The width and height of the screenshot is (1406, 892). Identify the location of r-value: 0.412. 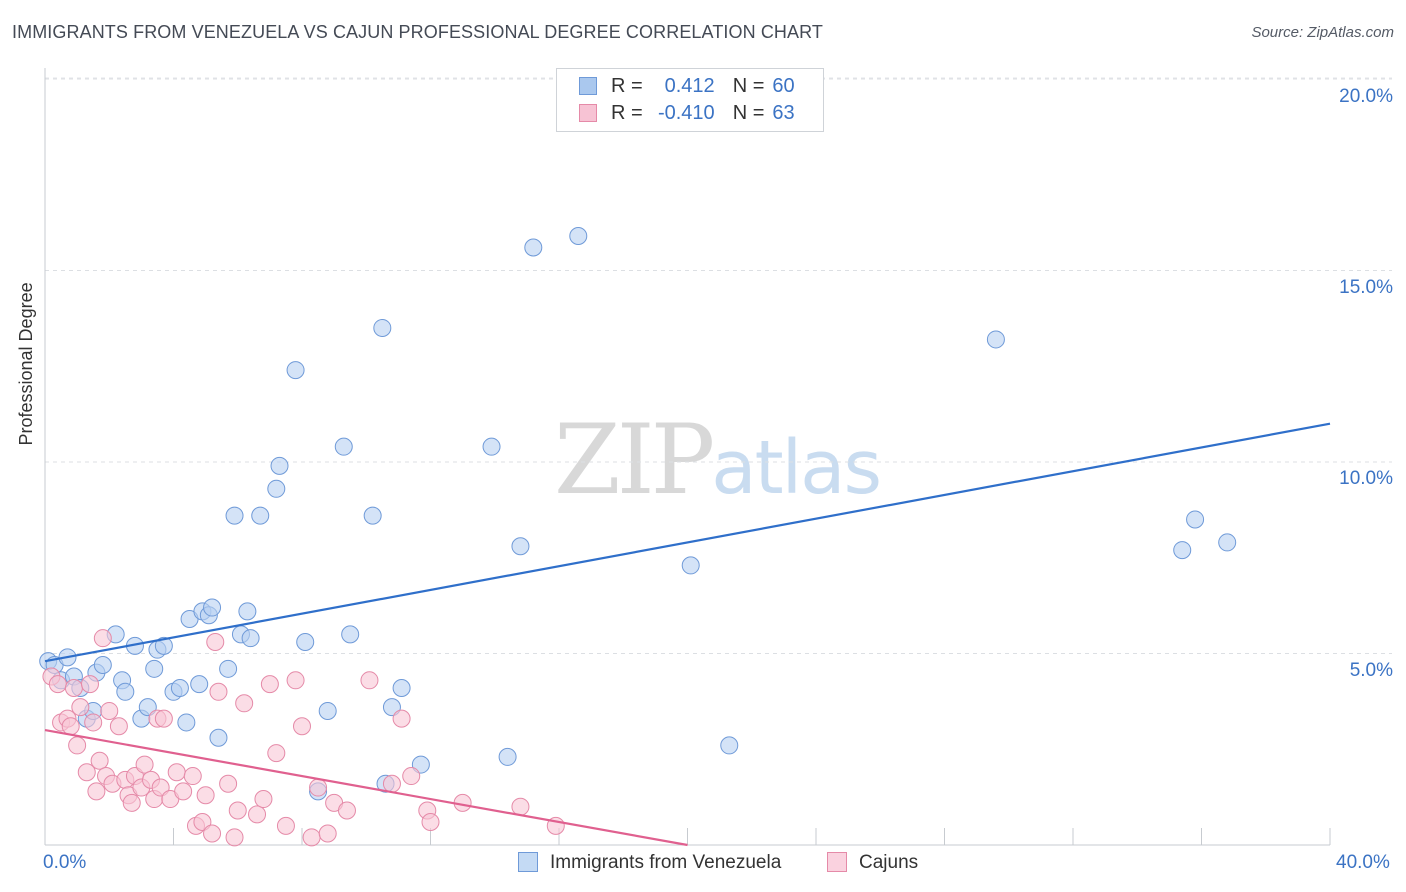
(689, 86).